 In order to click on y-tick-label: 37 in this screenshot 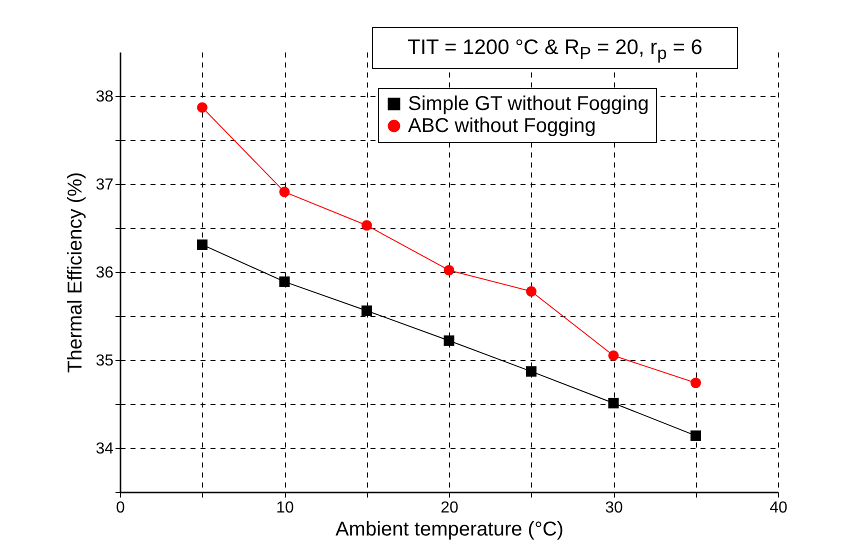, I will do `click(105, 185)`.